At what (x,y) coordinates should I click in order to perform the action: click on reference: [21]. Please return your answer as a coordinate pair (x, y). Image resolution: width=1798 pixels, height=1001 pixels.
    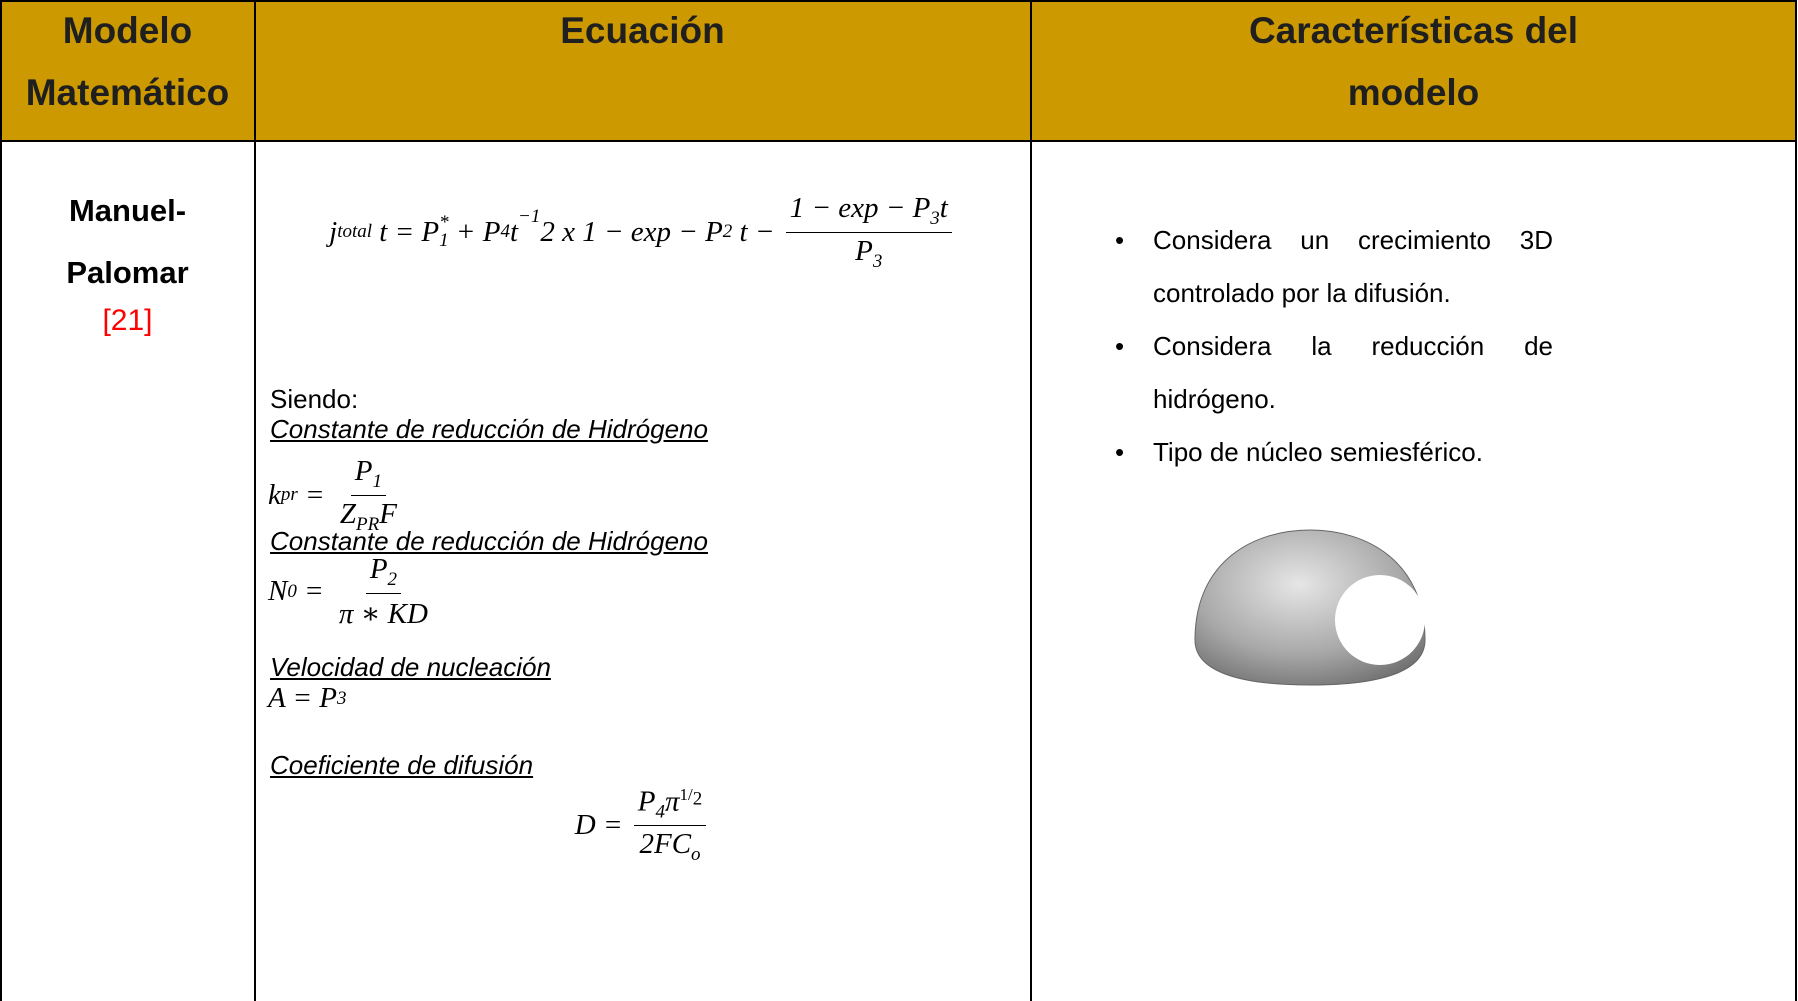
    Looking at the image, I should click on (127, 320).